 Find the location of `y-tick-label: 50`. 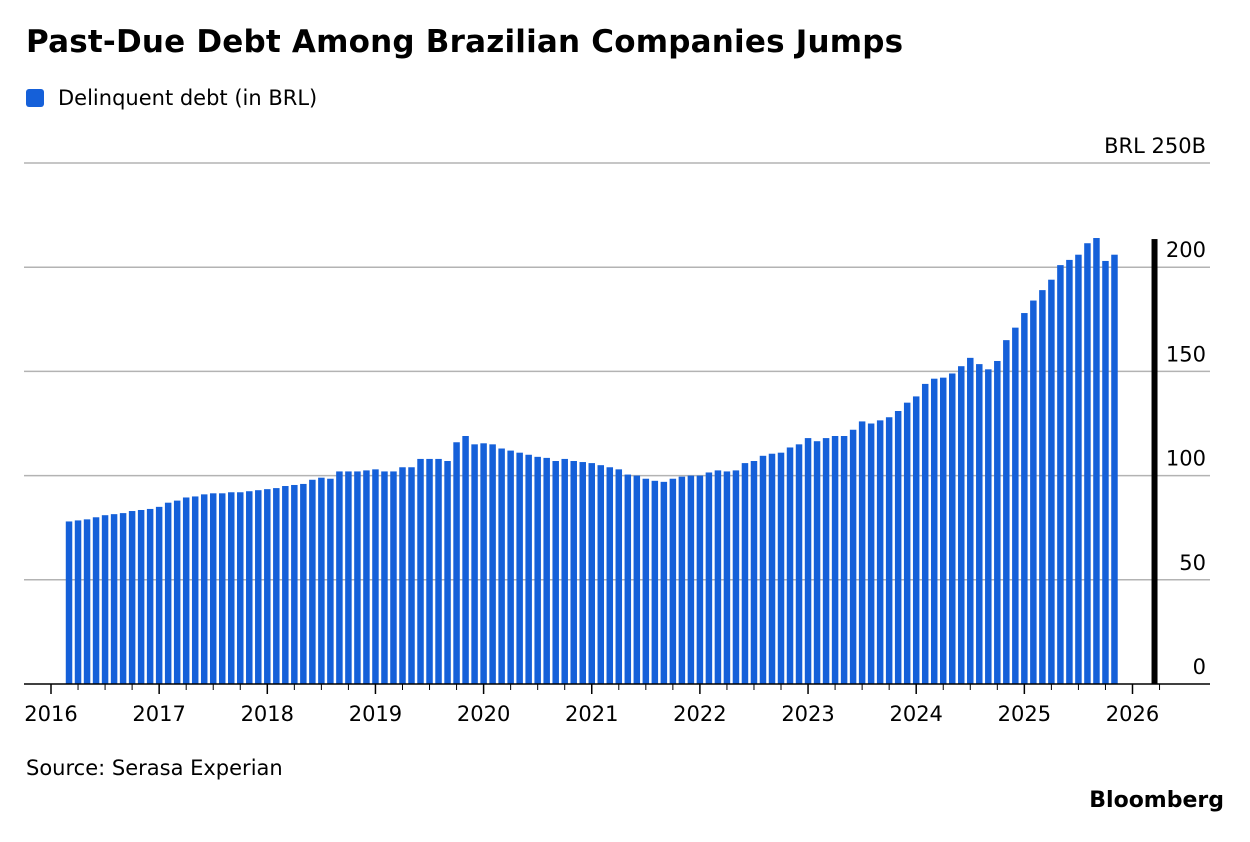

y-tick-label: 50 is located at coordinates (1192, 563).